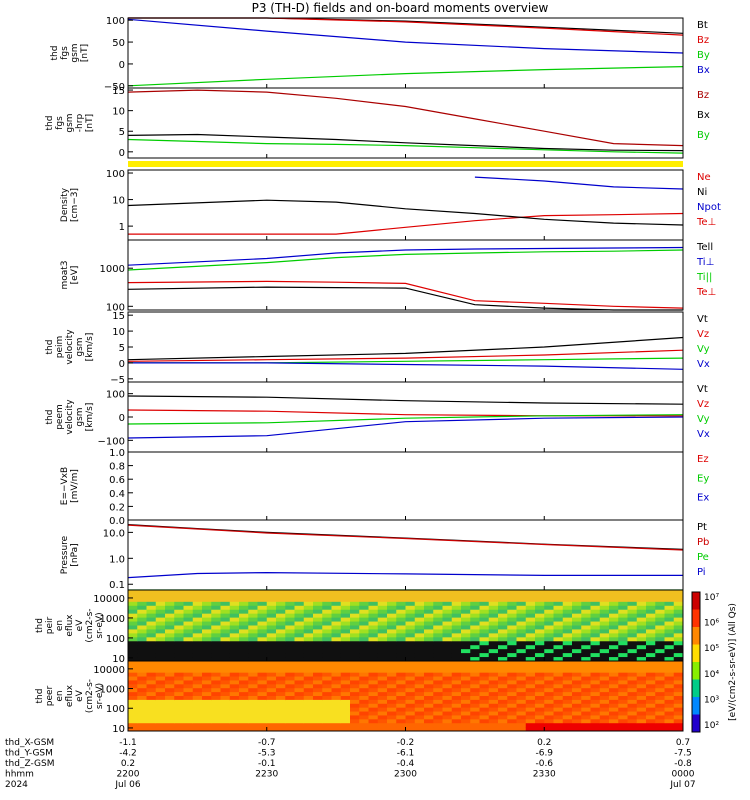 This screenshot has width=750, height=800. I want to click on colorbar-tick-label: 10⁴, so click(711, 675).